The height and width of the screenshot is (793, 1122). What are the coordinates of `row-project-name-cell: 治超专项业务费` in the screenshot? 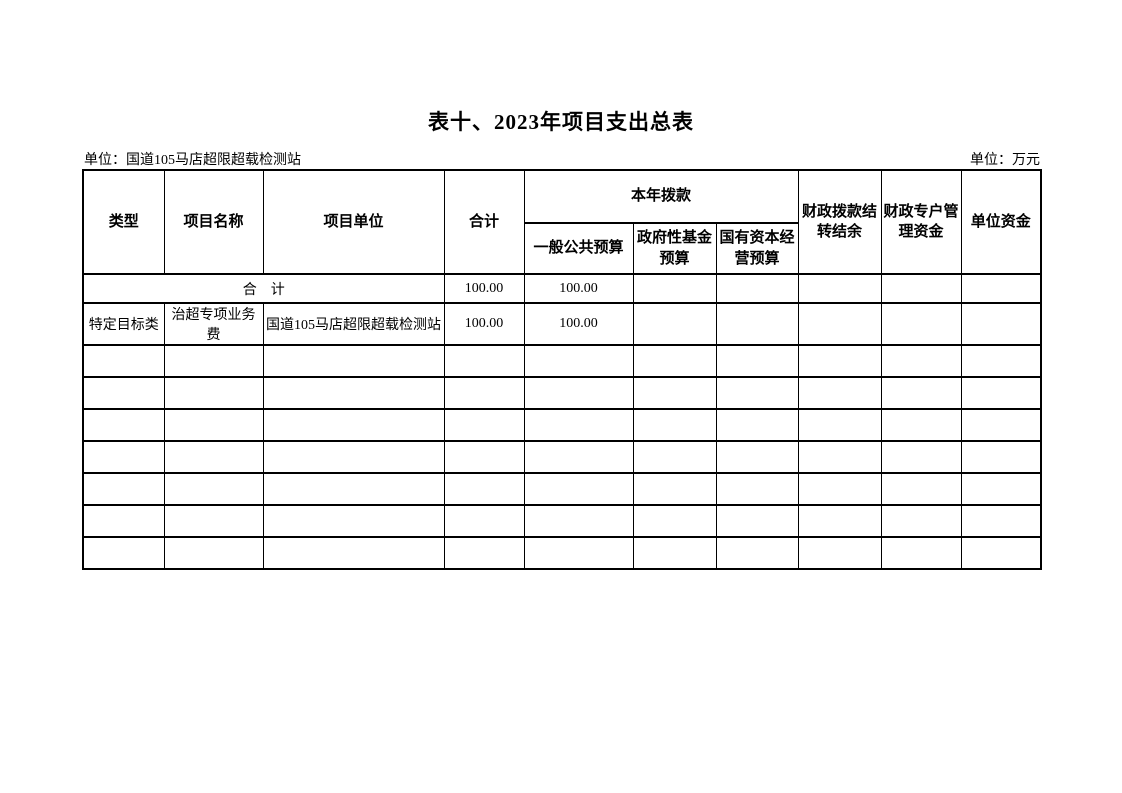 It's located at (213, 324).